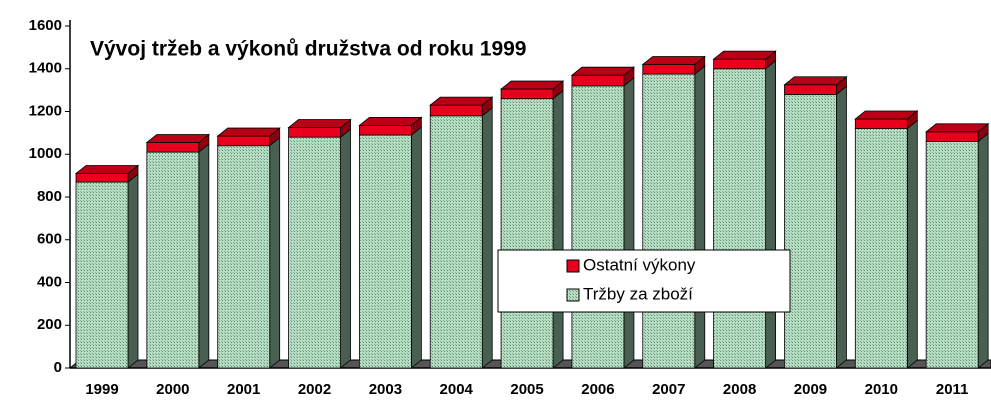 The width and height of the screenshot is (991, 405). What do you see at coordinates (45, 25) in the screenshot?
I see `y-tick-label: 1600` at bounding box center [45, 25].